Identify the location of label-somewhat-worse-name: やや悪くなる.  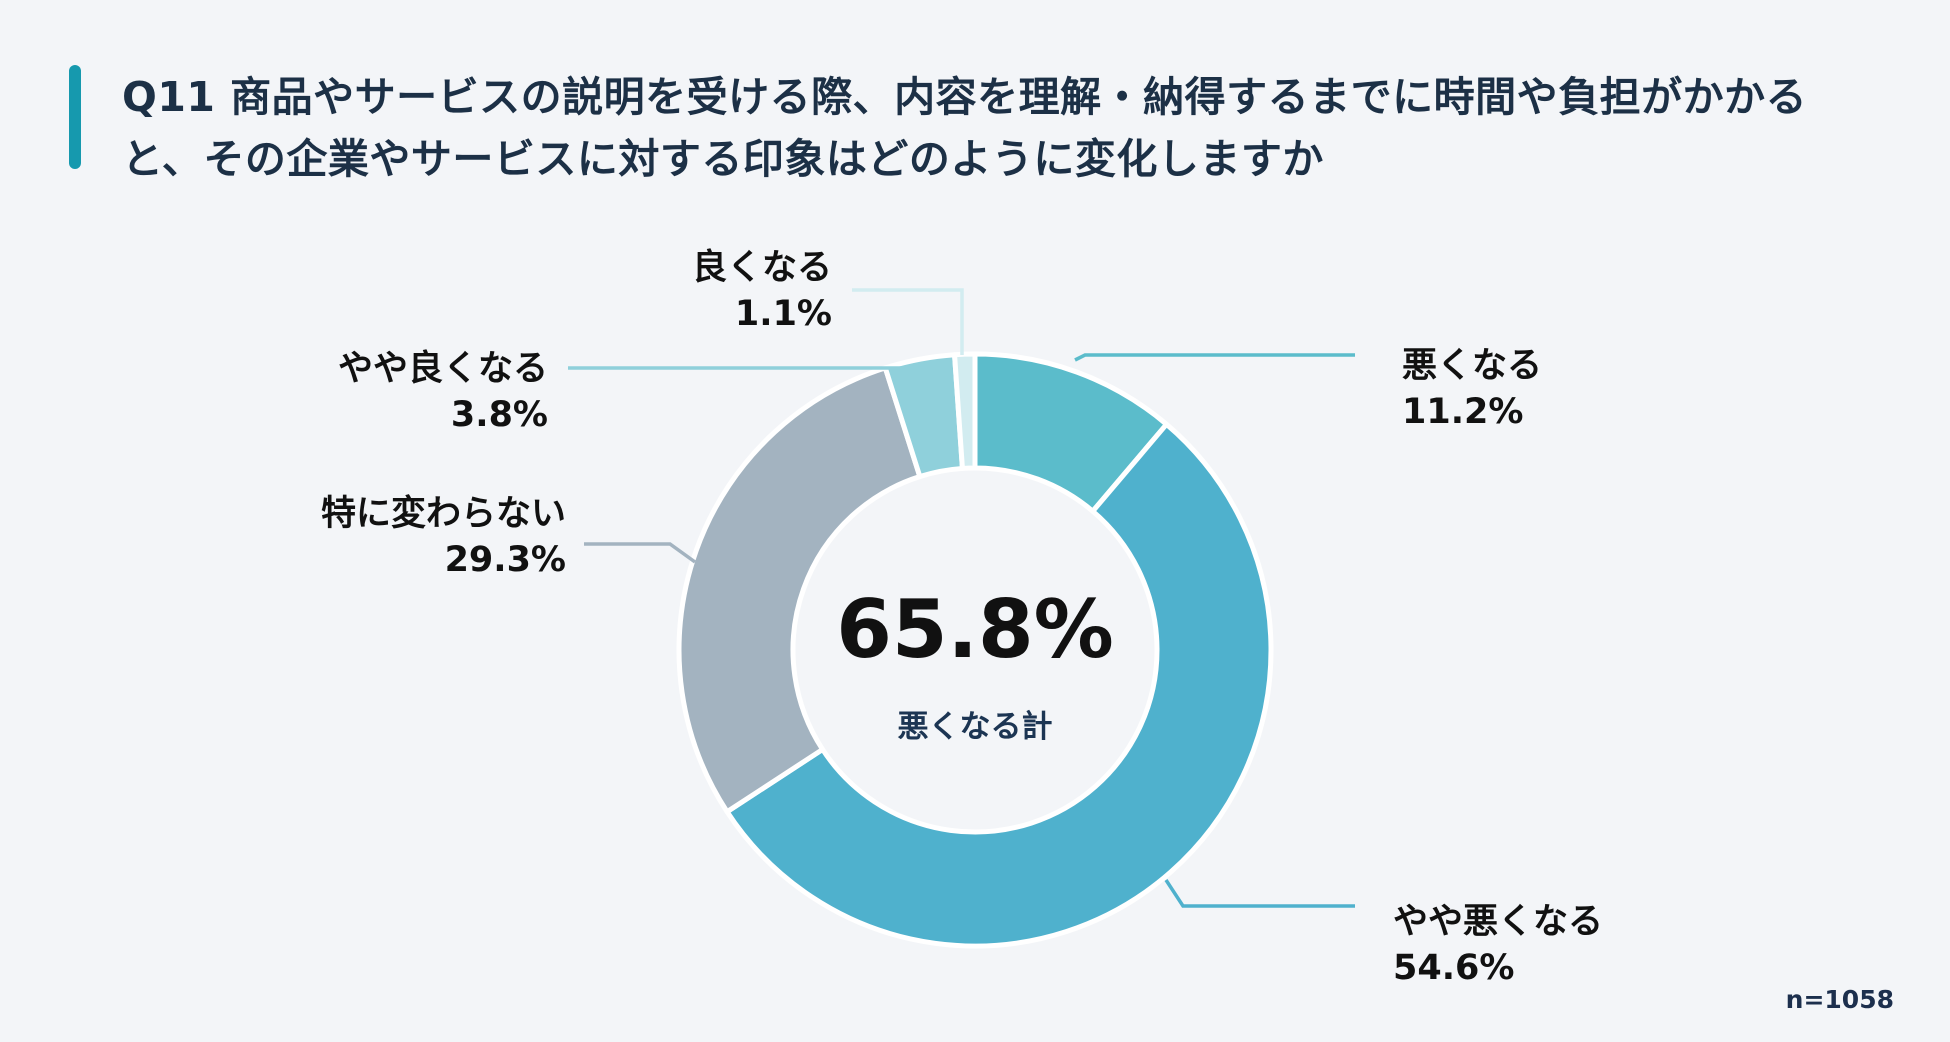
(1498, 922).